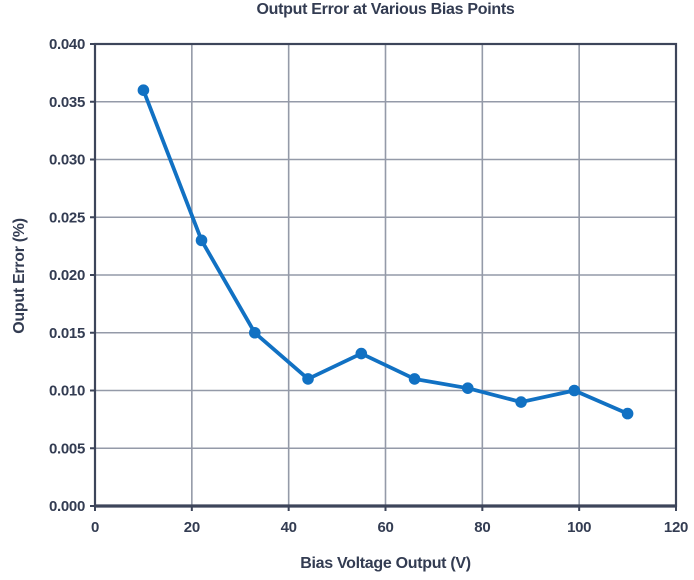  I want to click on y-tick-label: 0.010, so click(67, 391).